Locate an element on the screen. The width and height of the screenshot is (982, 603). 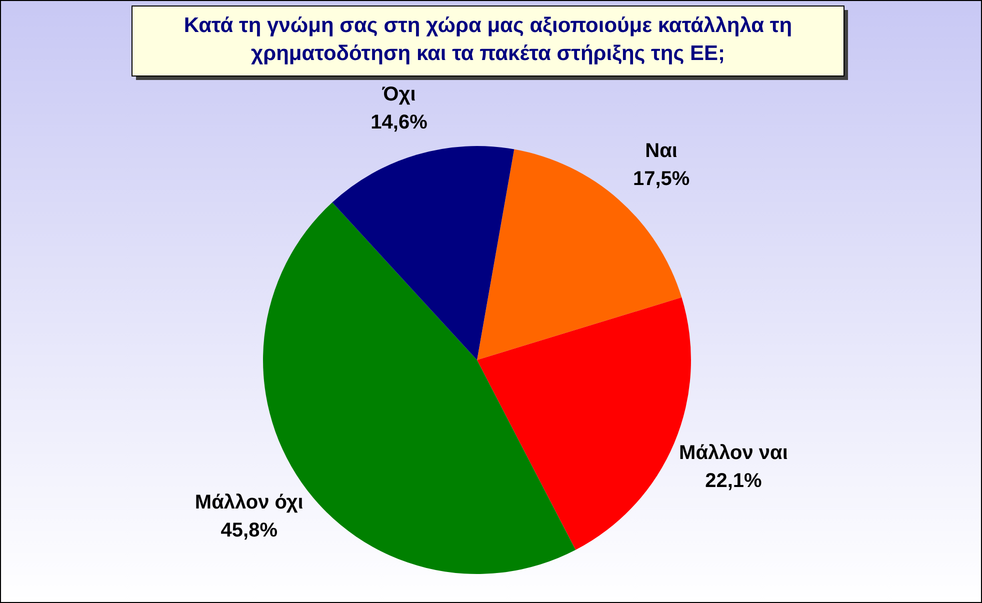
slice-label: Μάλλον ναι is located at coordinates (733, 453).